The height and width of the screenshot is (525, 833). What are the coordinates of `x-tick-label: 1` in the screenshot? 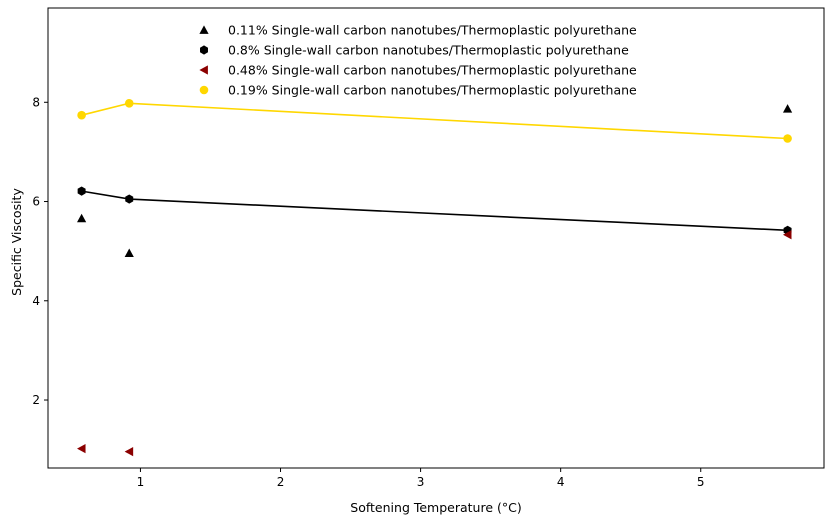 It's located at (141, 482).